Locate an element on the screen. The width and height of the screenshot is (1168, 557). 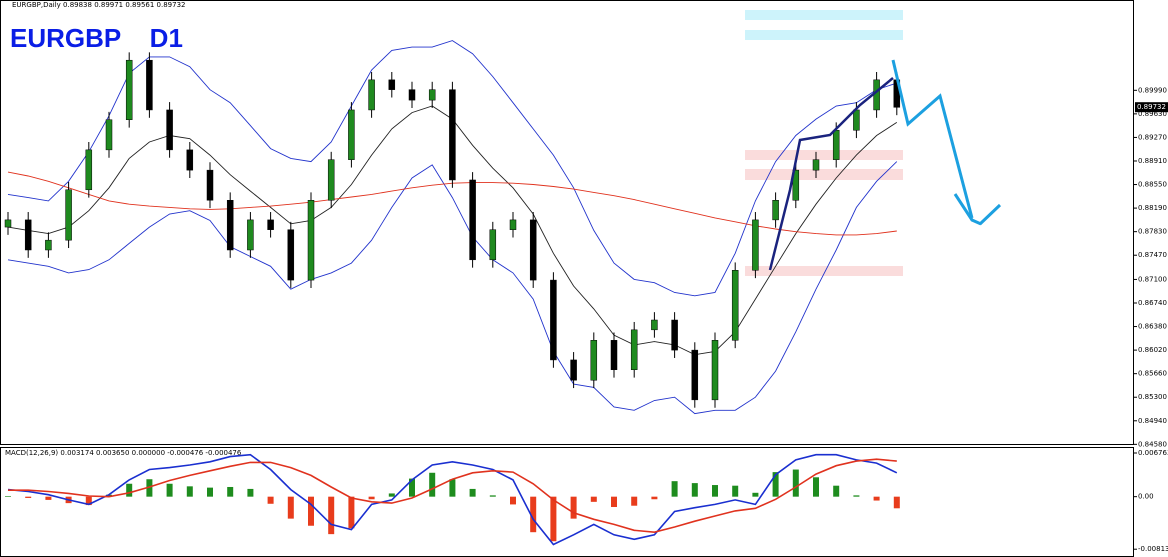
y-tick-label: 0.87470 is located at coordinates (1152, 255).